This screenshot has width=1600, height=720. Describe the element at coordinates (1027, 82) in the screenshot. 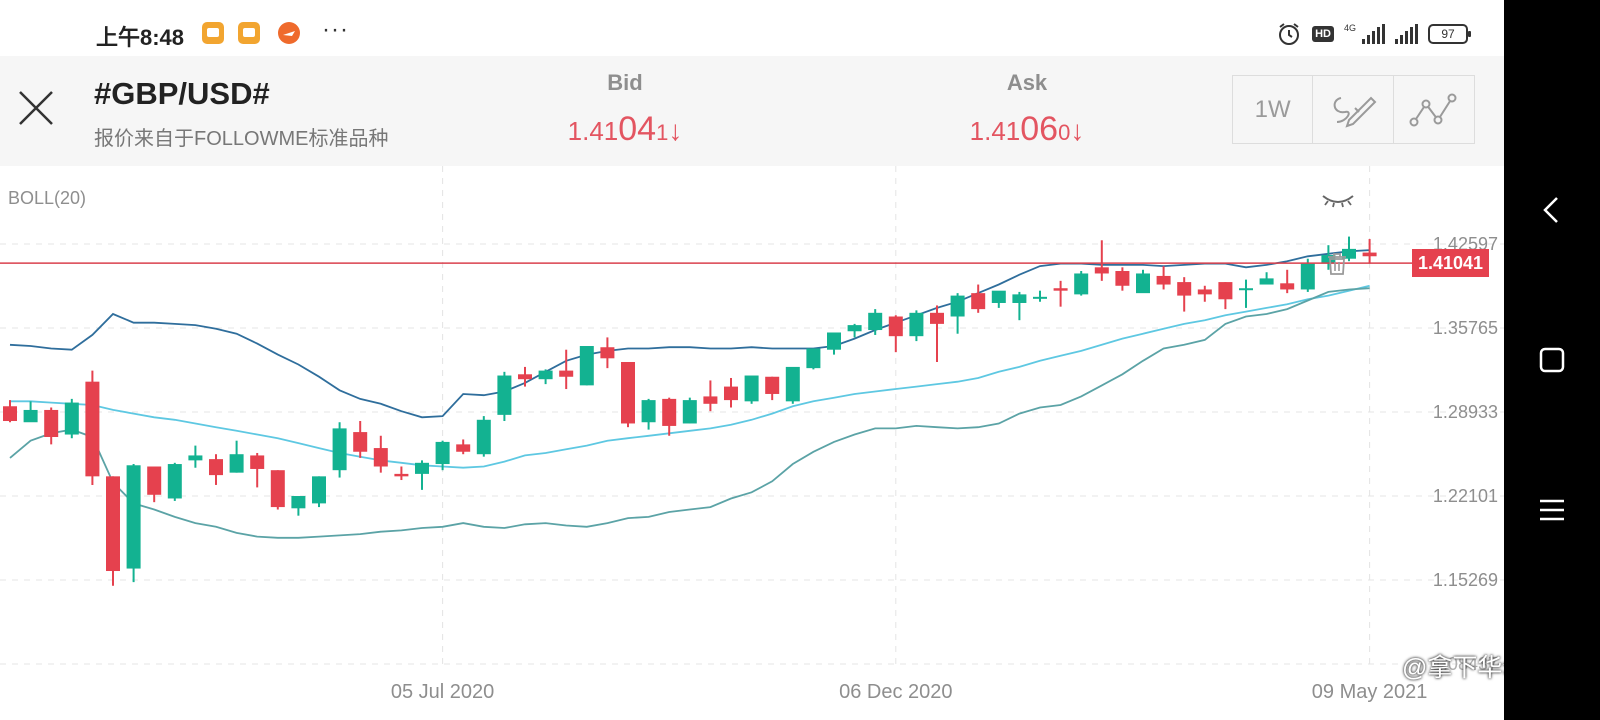

I see `ask-label: Ask` at that location.